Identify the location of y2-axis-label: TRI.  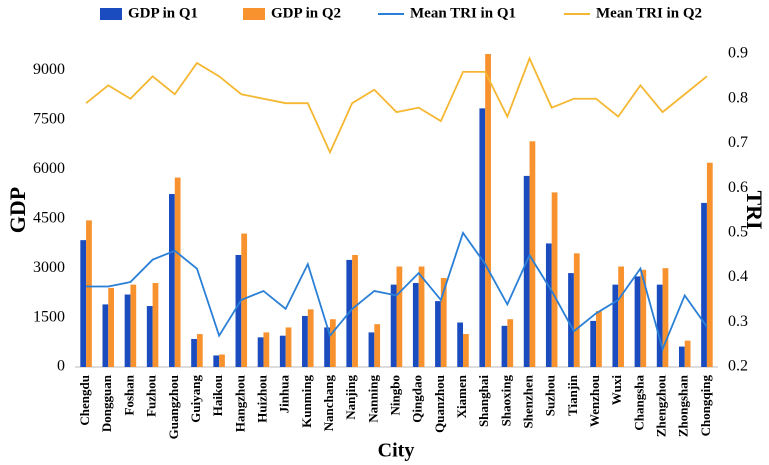
(754, 209).